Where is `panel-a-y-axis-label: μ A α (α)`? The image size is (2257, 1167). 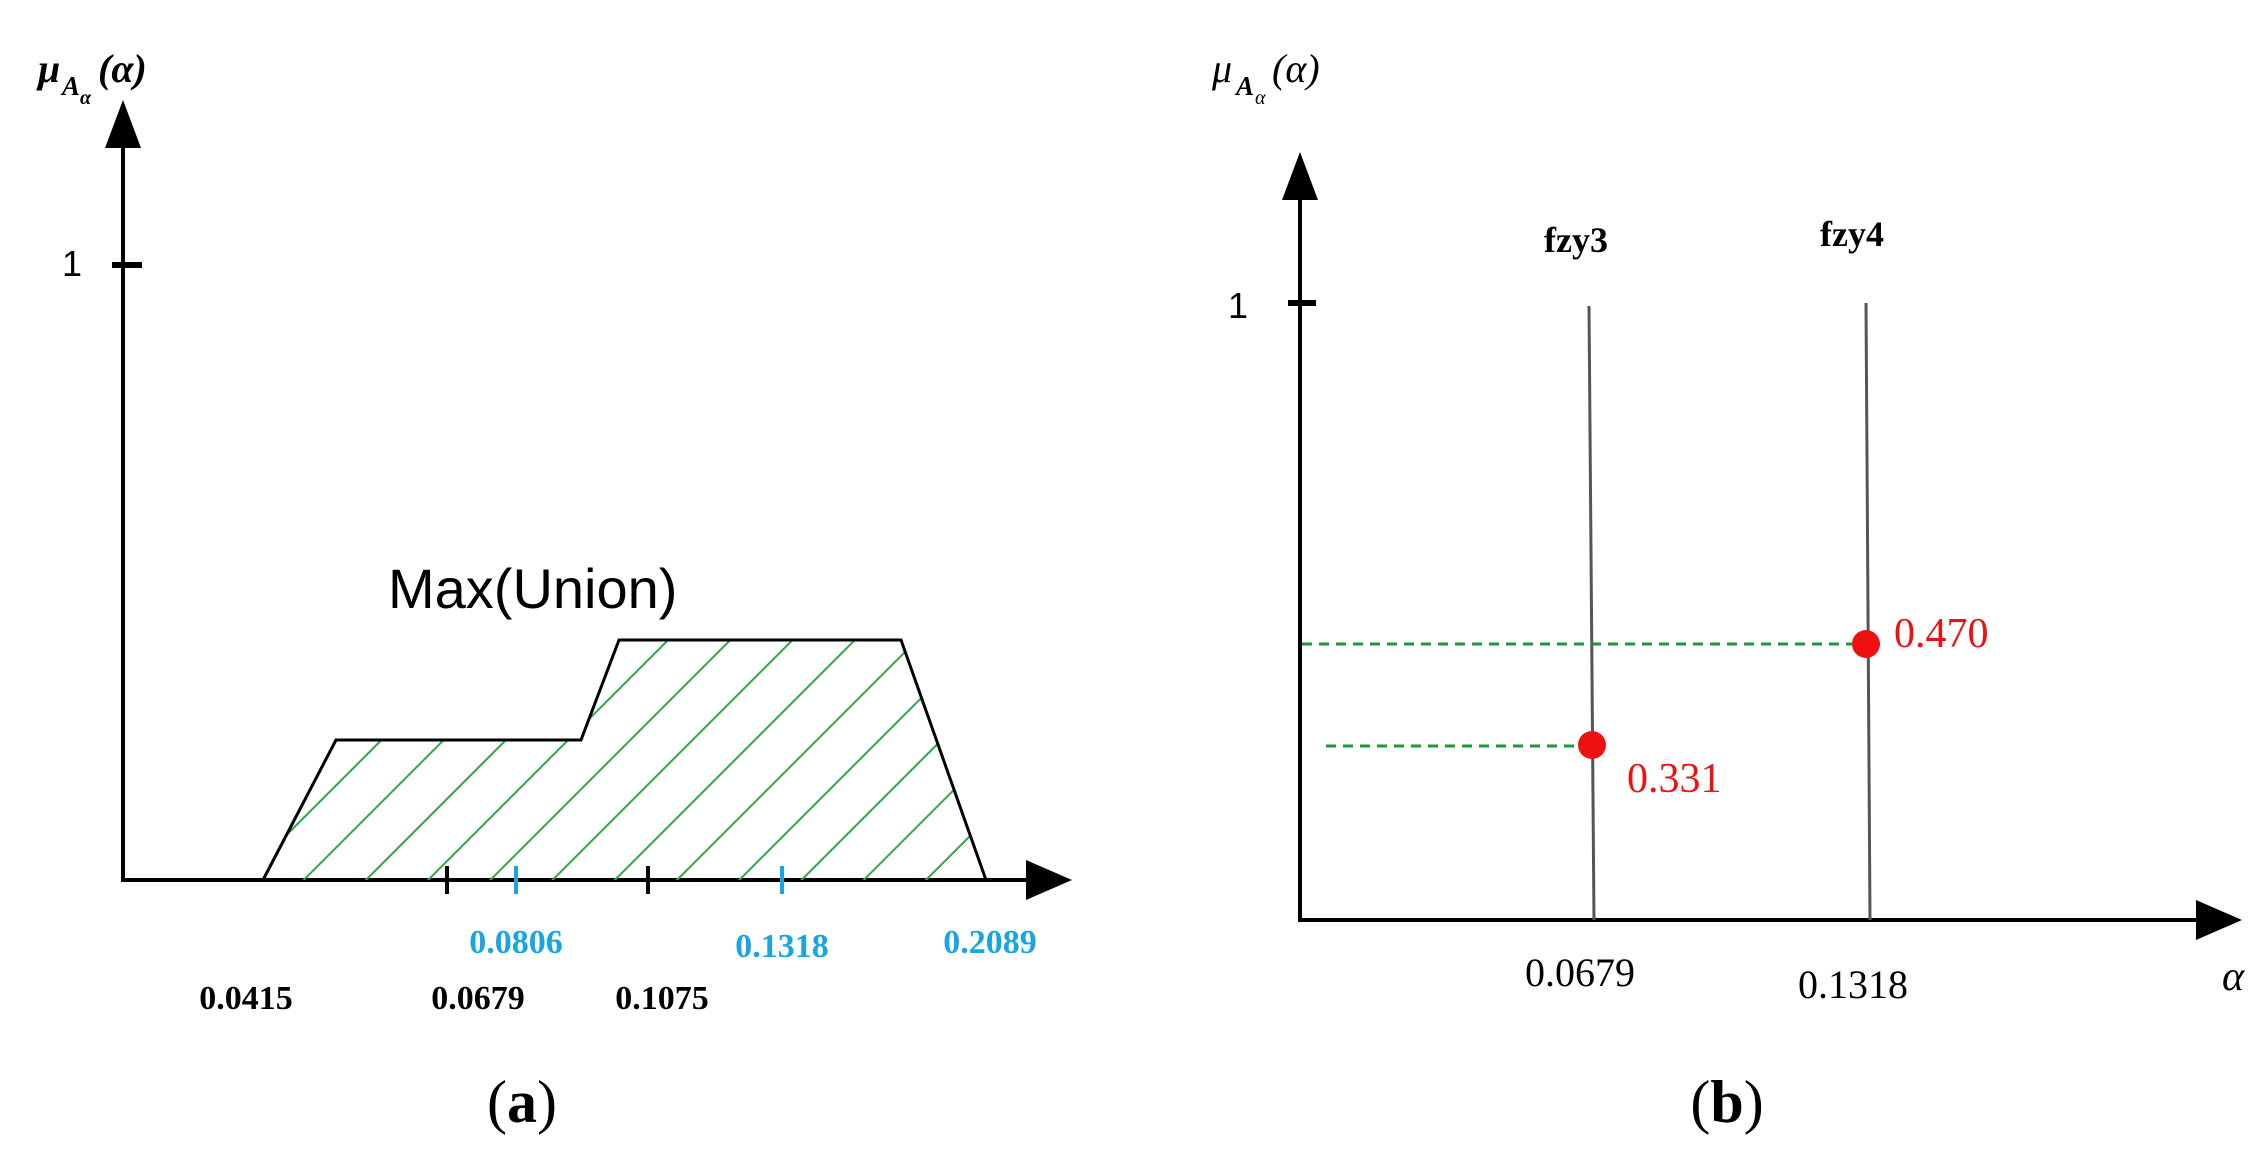
panel-a-y-axis-label: μ A α (α) is located at coordinates (91, 77).